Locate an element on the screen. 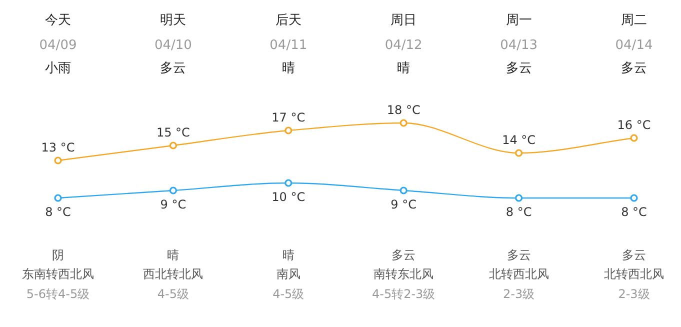 This screenshot has width=681, height=327. x-tick-label: 明天 is located at coordinates (173, 20).